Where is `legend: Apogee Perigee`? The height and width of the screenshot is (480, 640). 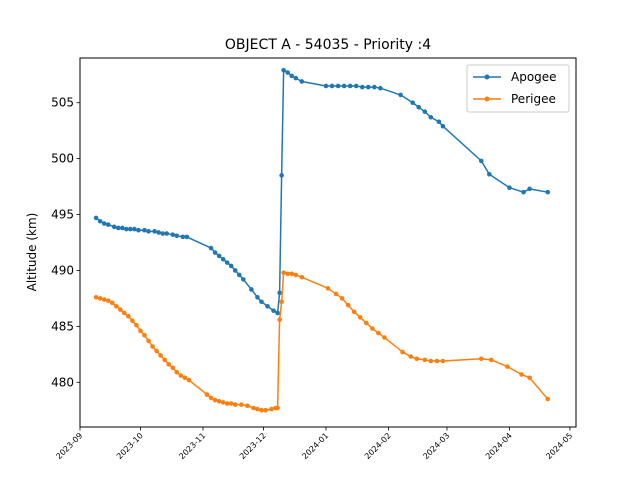 legend: Apogee Perigee is located at coordinates (518, 88).